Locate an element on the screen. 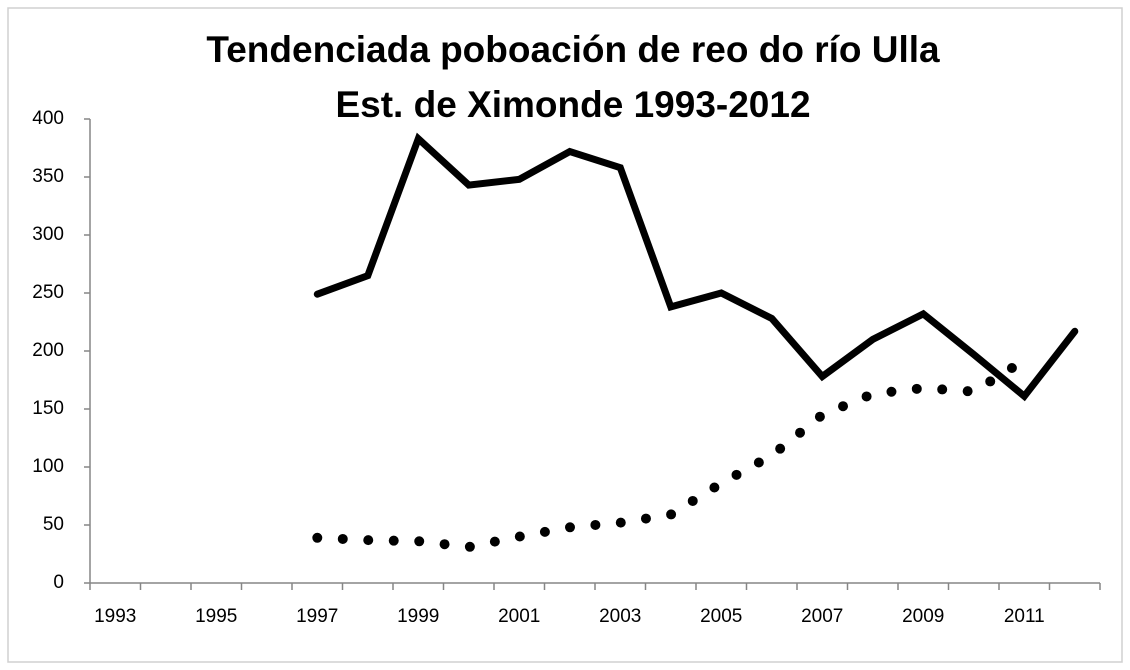  chart-subtitle: Est. de Ximonde 1993-2012 is located at coordinates (572, 104).